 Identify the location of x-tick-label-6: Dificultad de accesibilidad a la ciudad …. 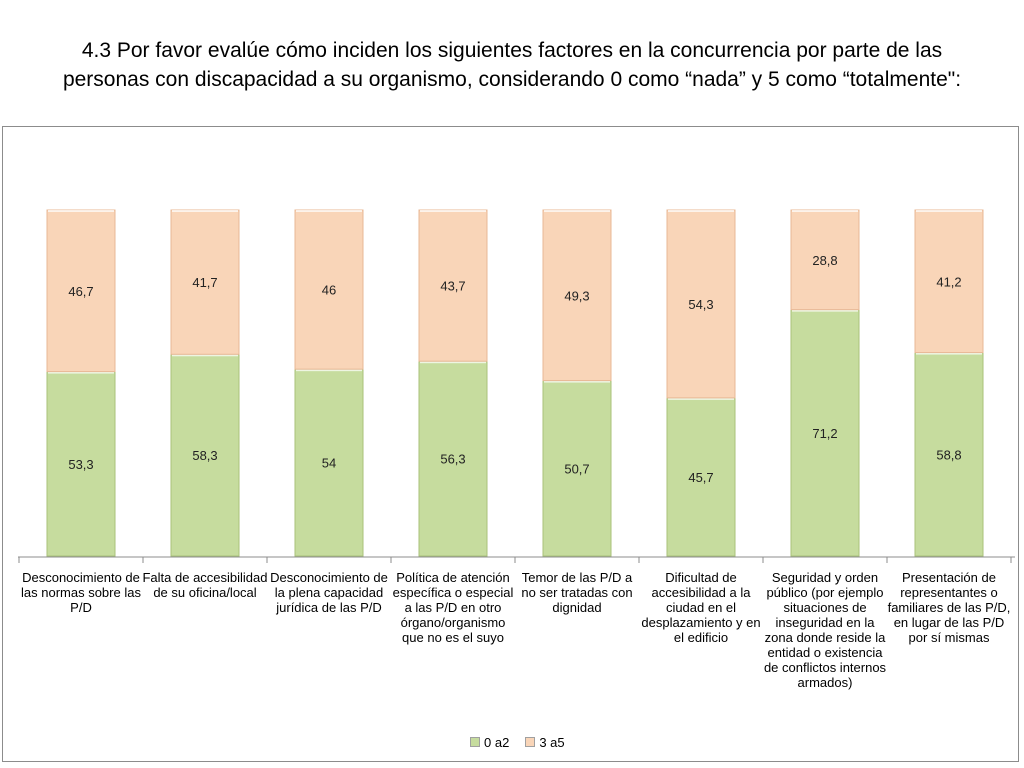
(701, 607).